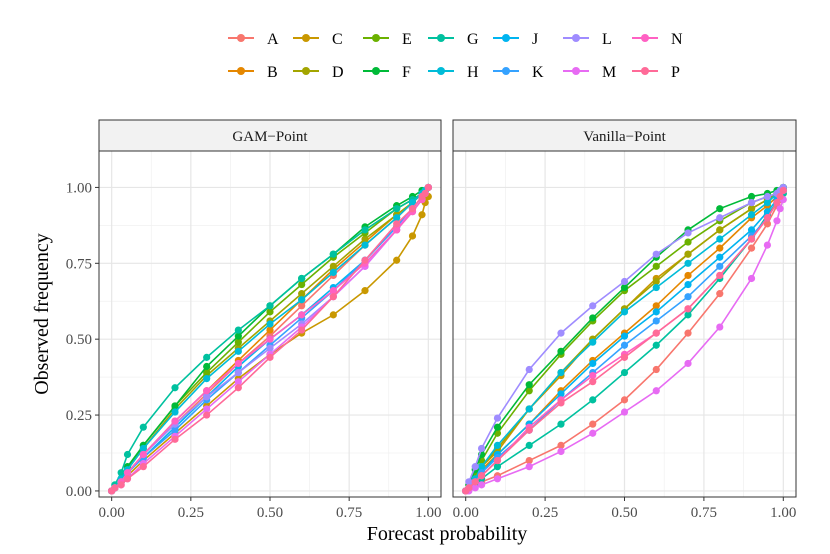 Image resolution: width=830 pixels, height=554 pixels. What do you see at coordinates (270, 137) in the screenshot?
I see `strip-title: GAM−Point` at bounding box center [270, 137].